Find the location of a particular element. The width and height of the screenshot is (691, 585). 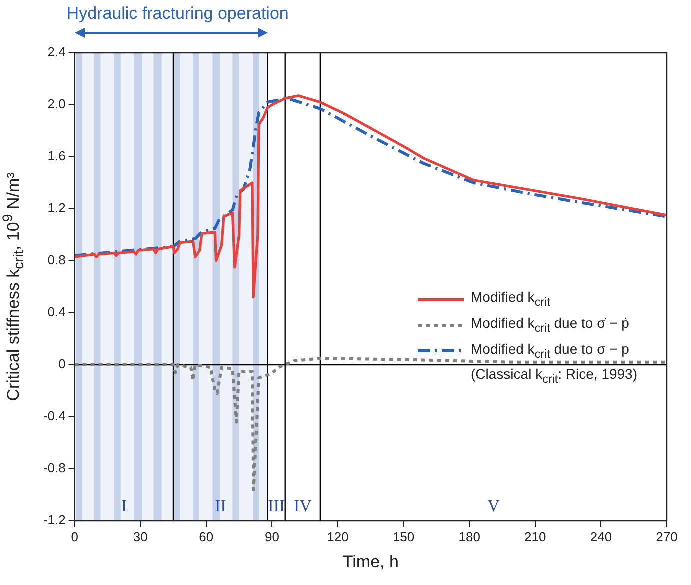

x-tick-label: 270 is located at coordinates (667, 536).